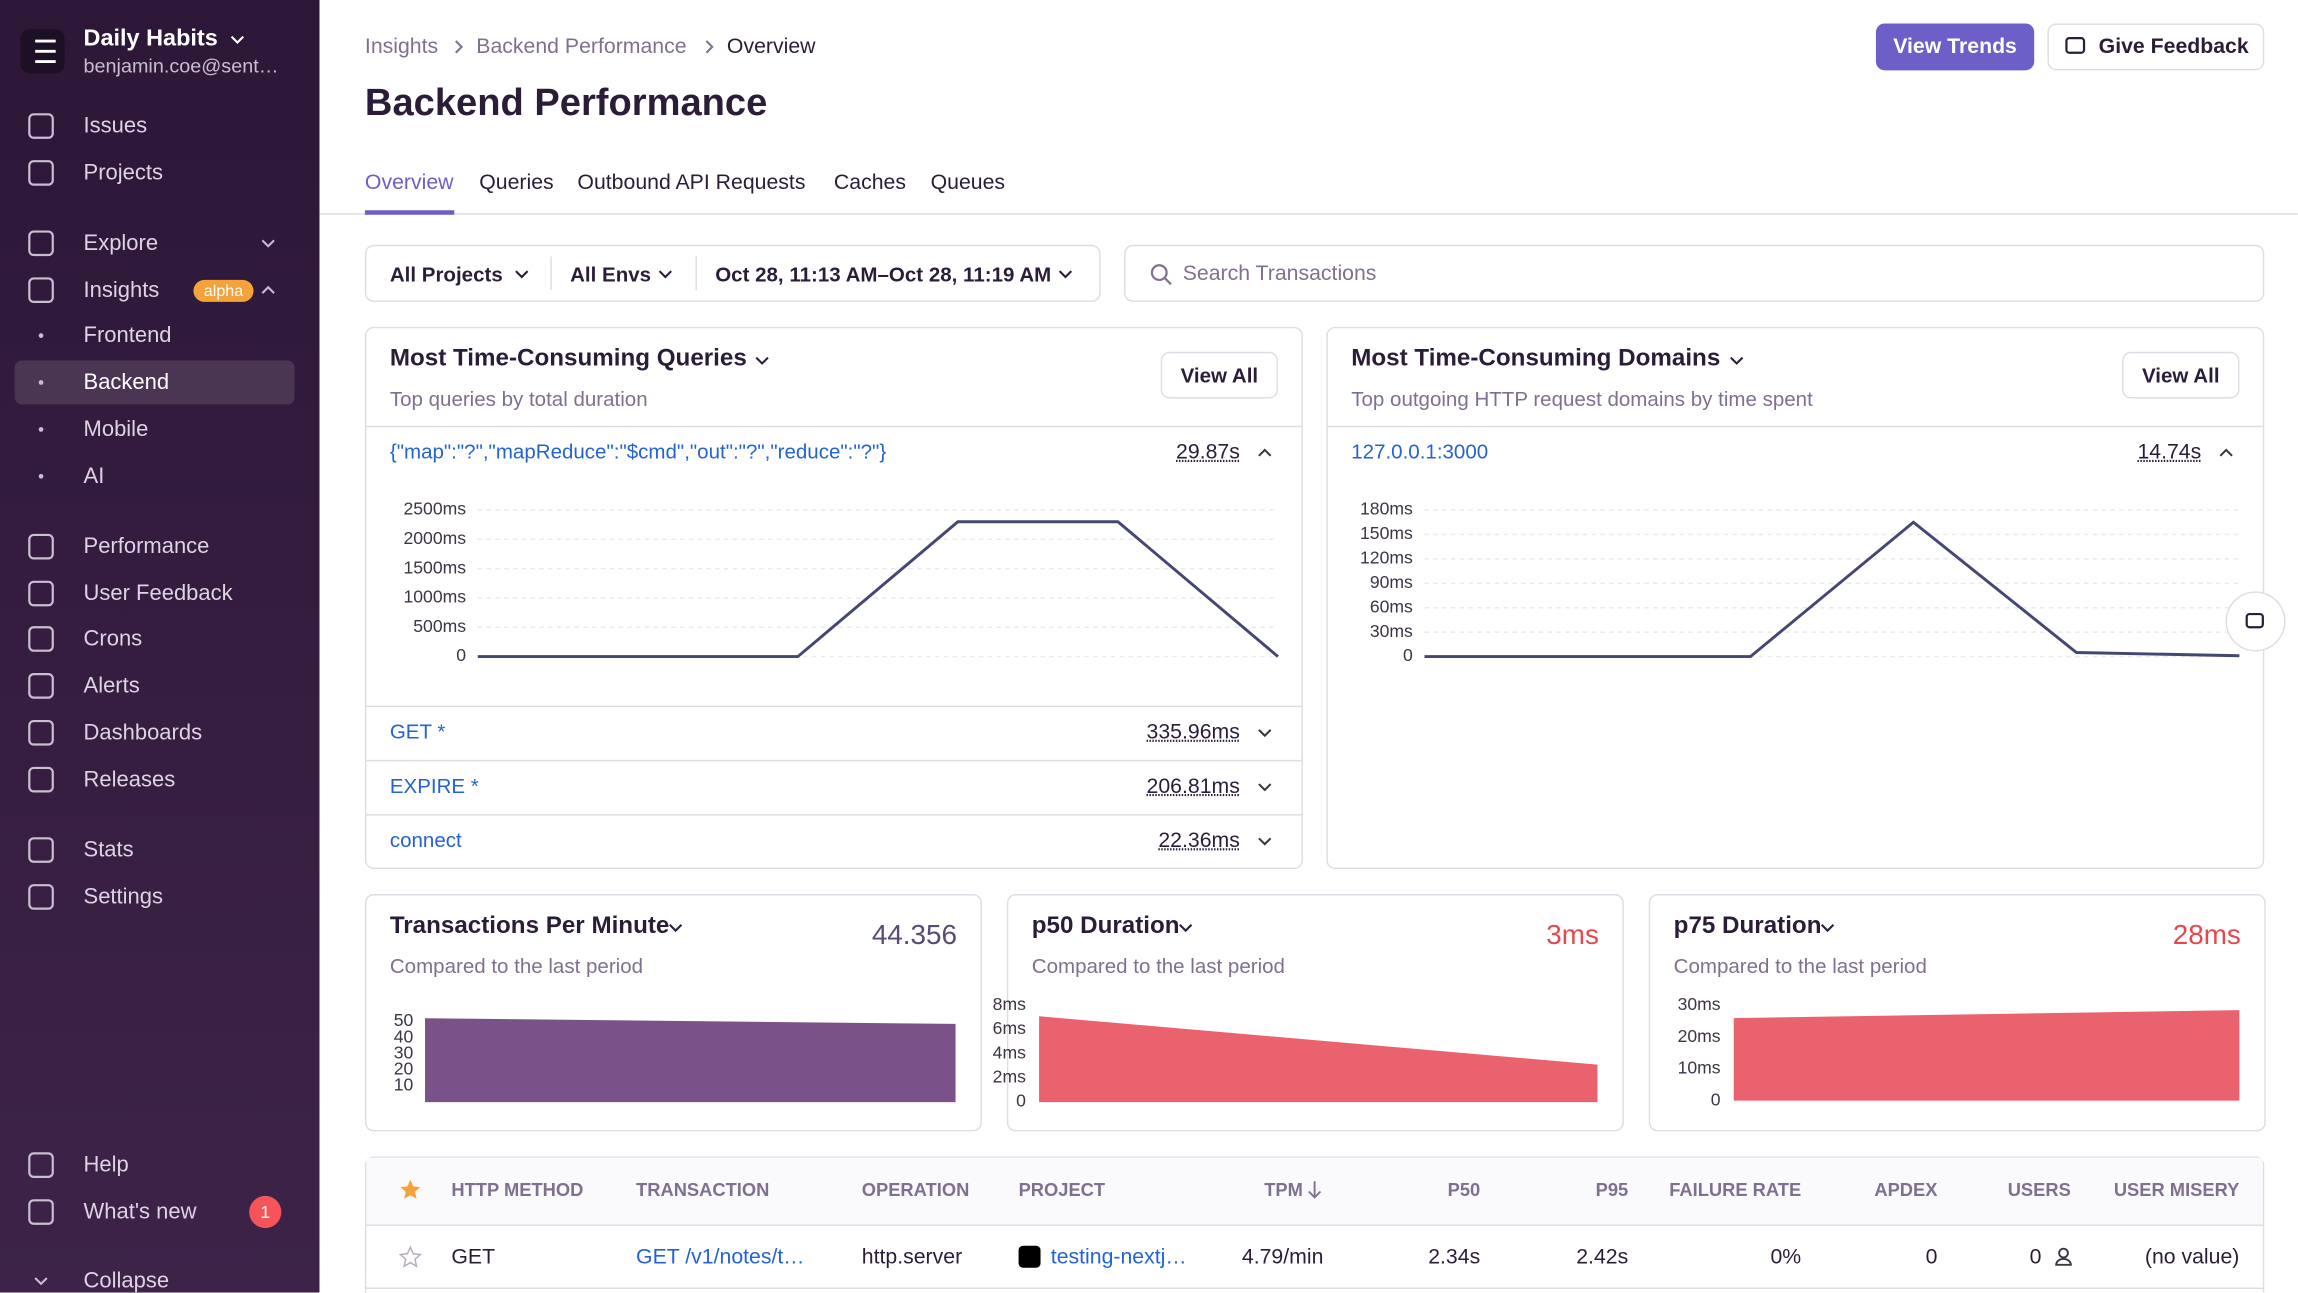 The image size is (2298, 1293). What do you see at coordinates (111, 686) in the screenshot?
I see `nav-item: Alerts` at bounding box center [111, 686].